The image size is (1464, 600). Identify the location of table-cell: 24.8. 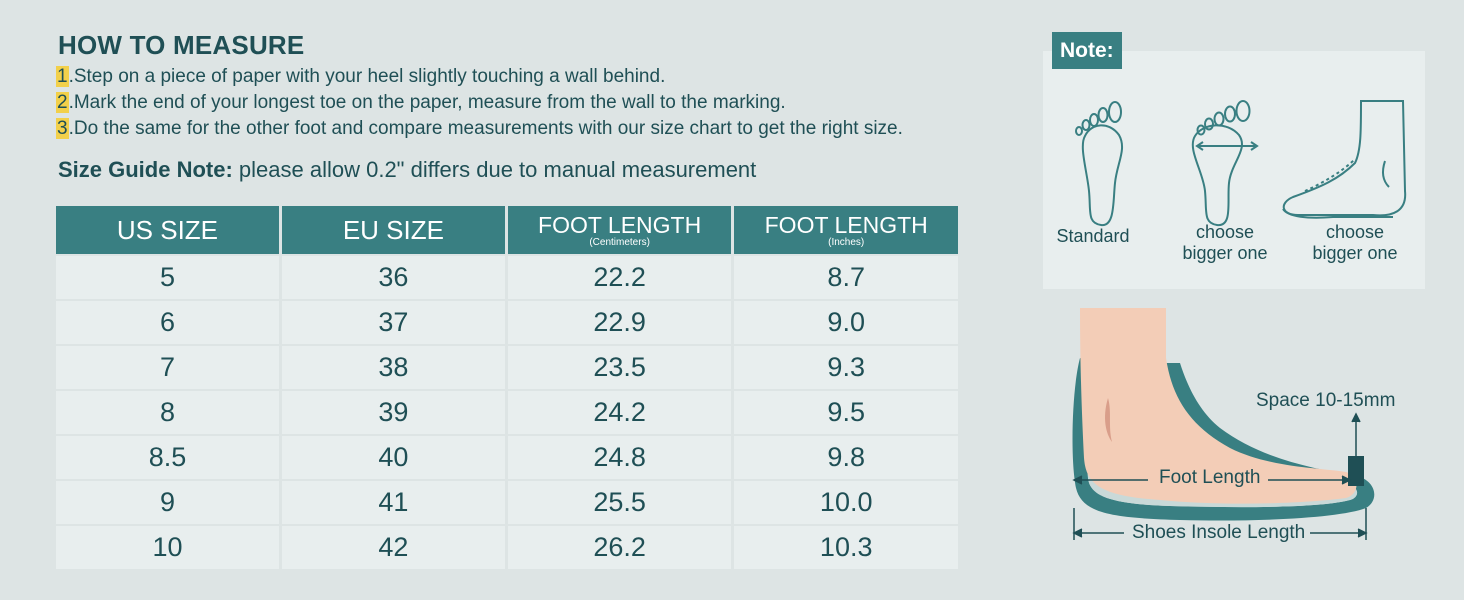
(619, 458).